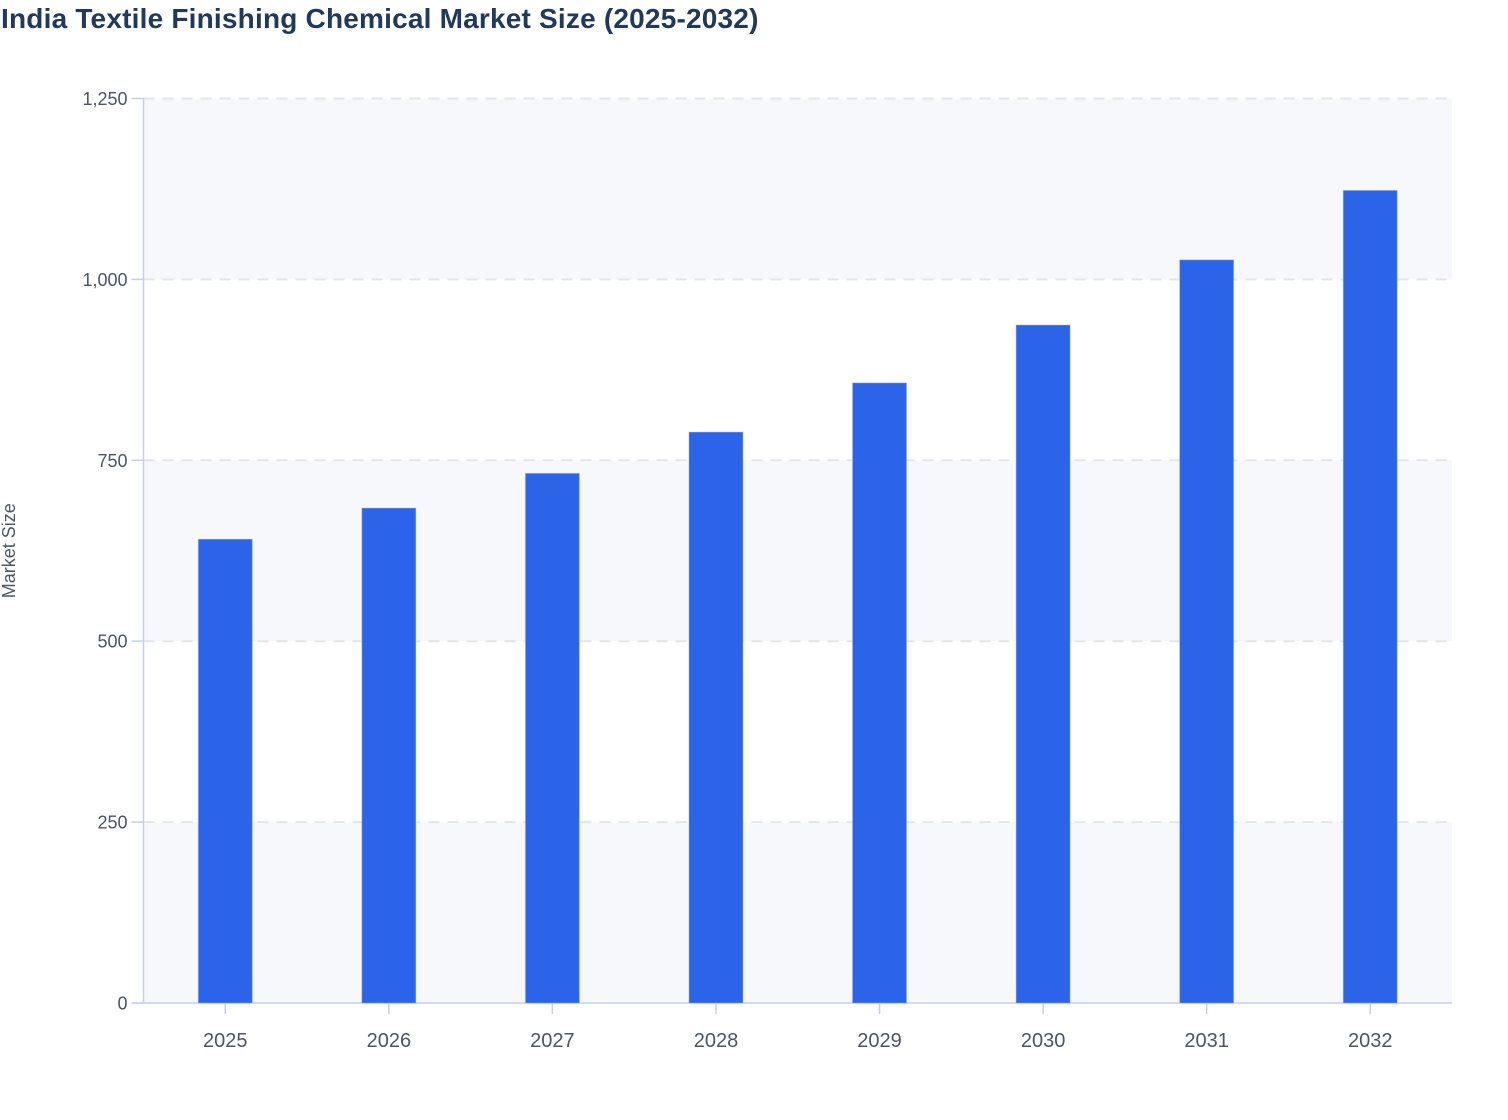  Describe the element at coordinates (389, 1041) in the screenshot. I see `x-tick-label-2026: 2026` at that location.